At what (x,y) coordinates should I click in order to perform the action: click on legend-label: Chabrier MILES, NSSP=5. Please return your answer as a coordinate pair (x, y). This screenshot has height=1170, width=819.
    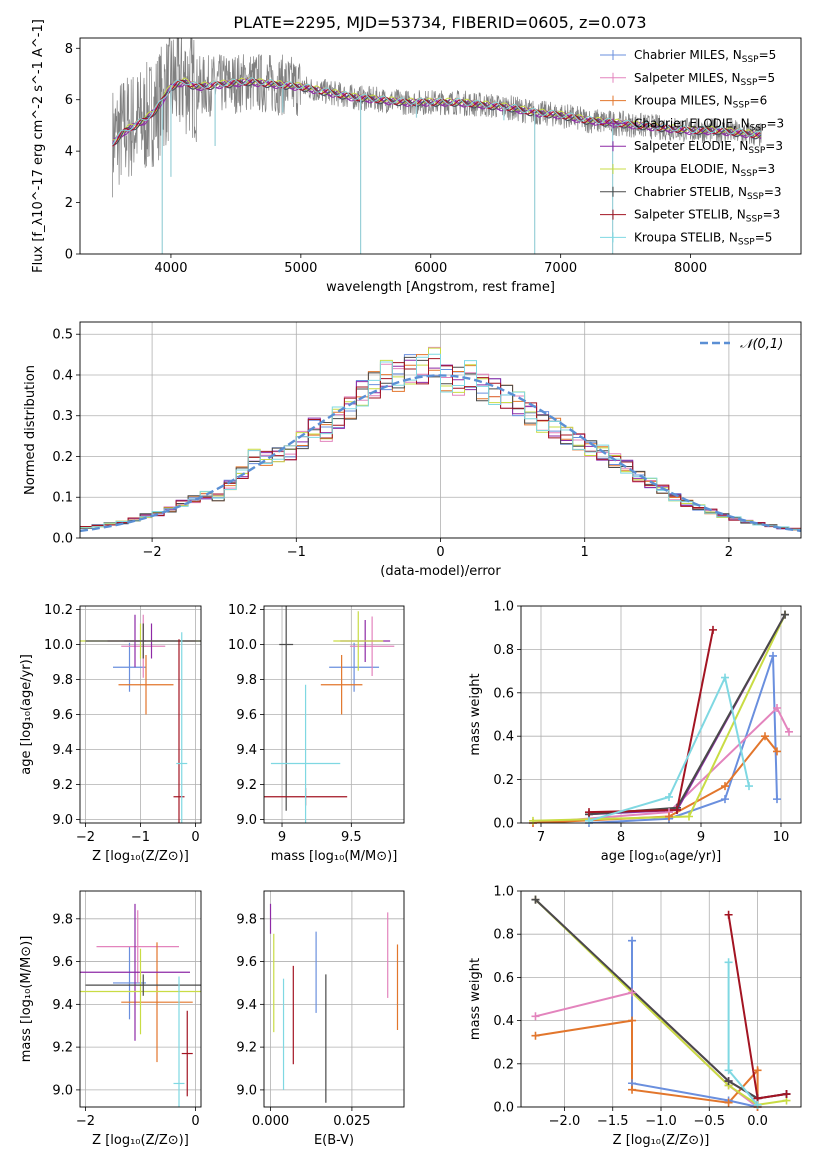
    Looking at the image, I should click on (705, 56).